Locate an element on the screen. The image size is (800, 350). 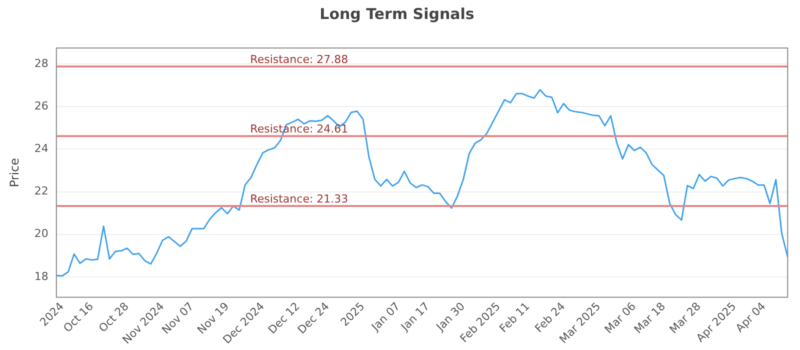
y-tick-label: 26 is located at coordinates (41, 105).